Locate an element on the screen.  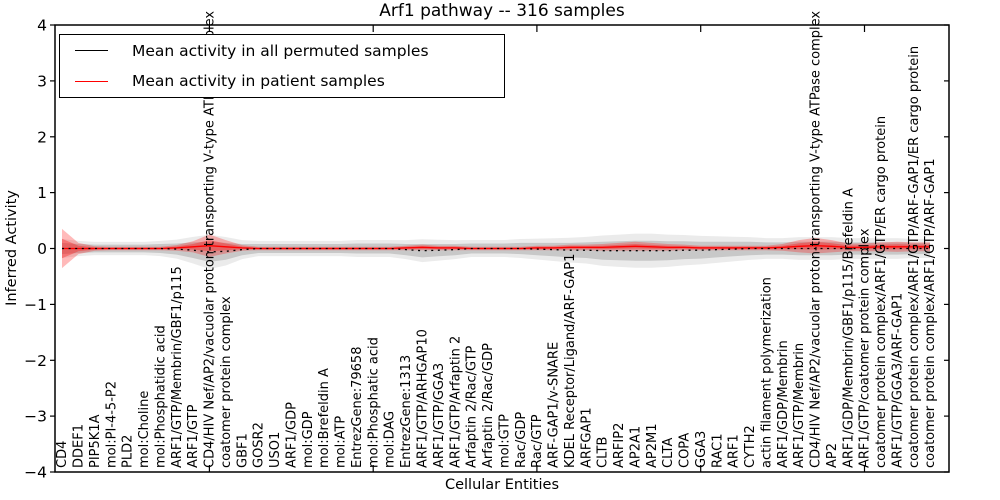
x-tick-label: ARF1/GTP/Arfaptin 2 is located at coordinates (455, 402).